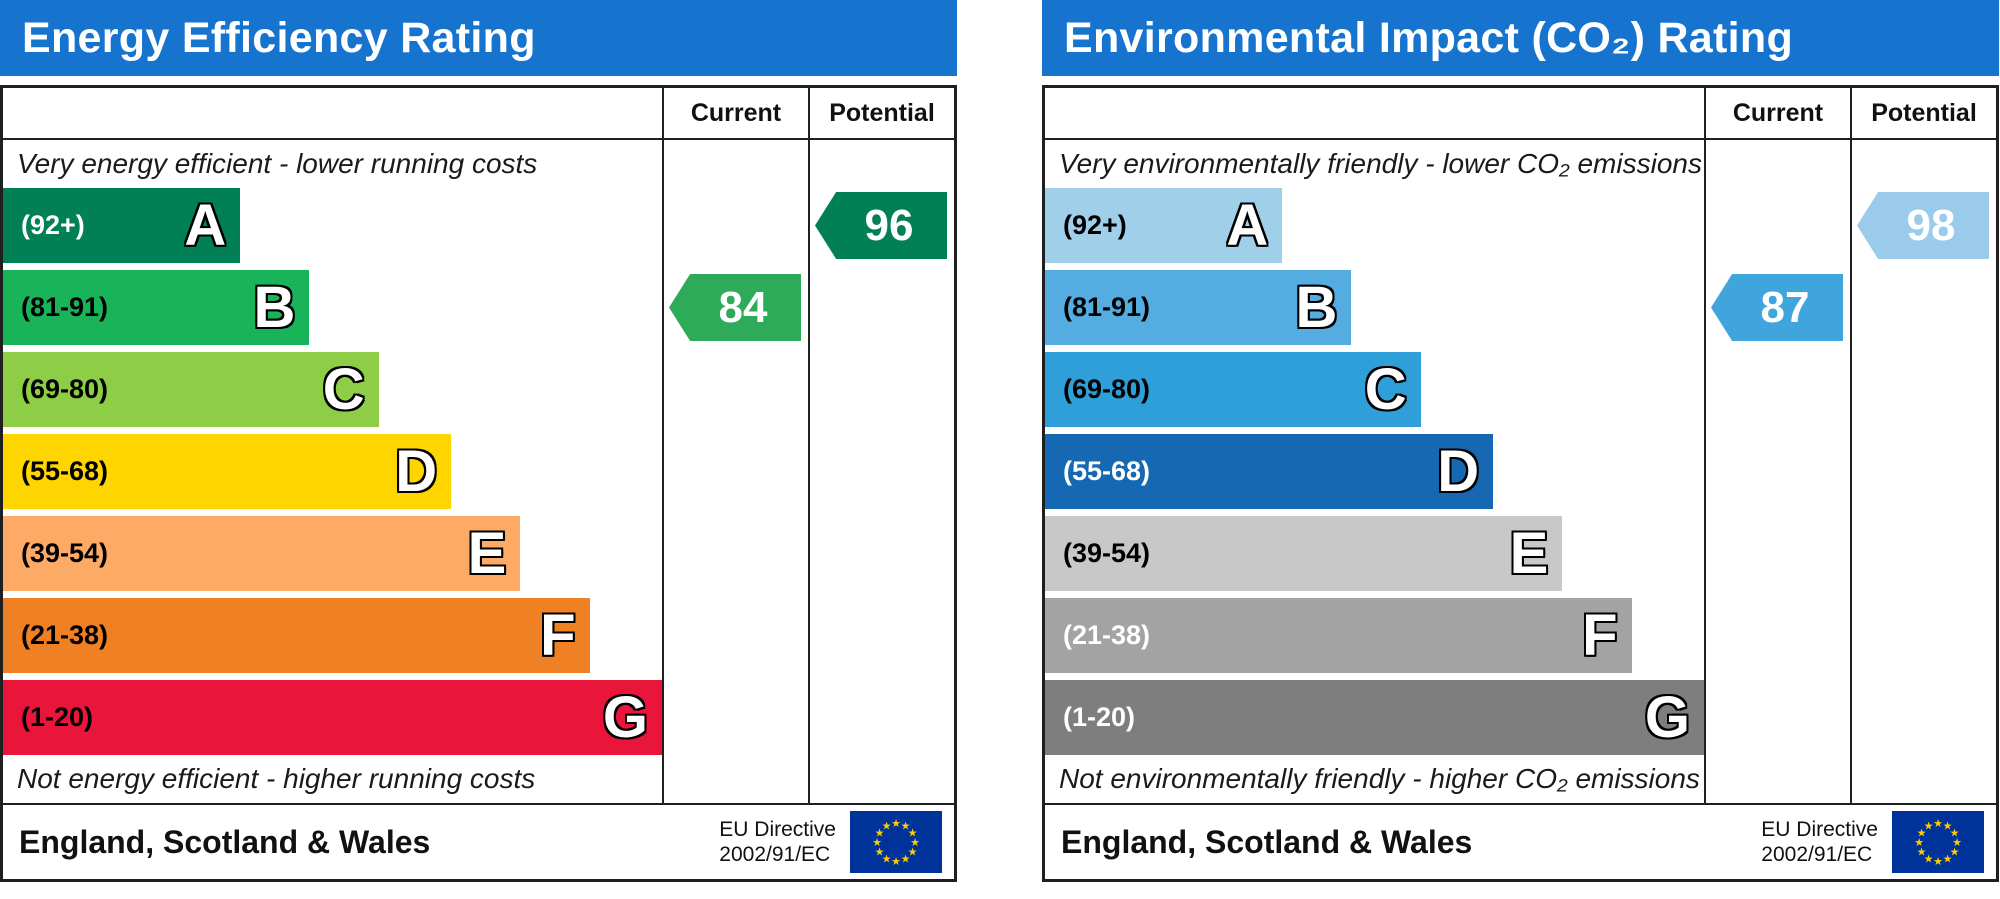  What do you see at coordinates (1777, 471) in the screenshot?
I see `current-column: 87` at bounding box center [1777, 471].